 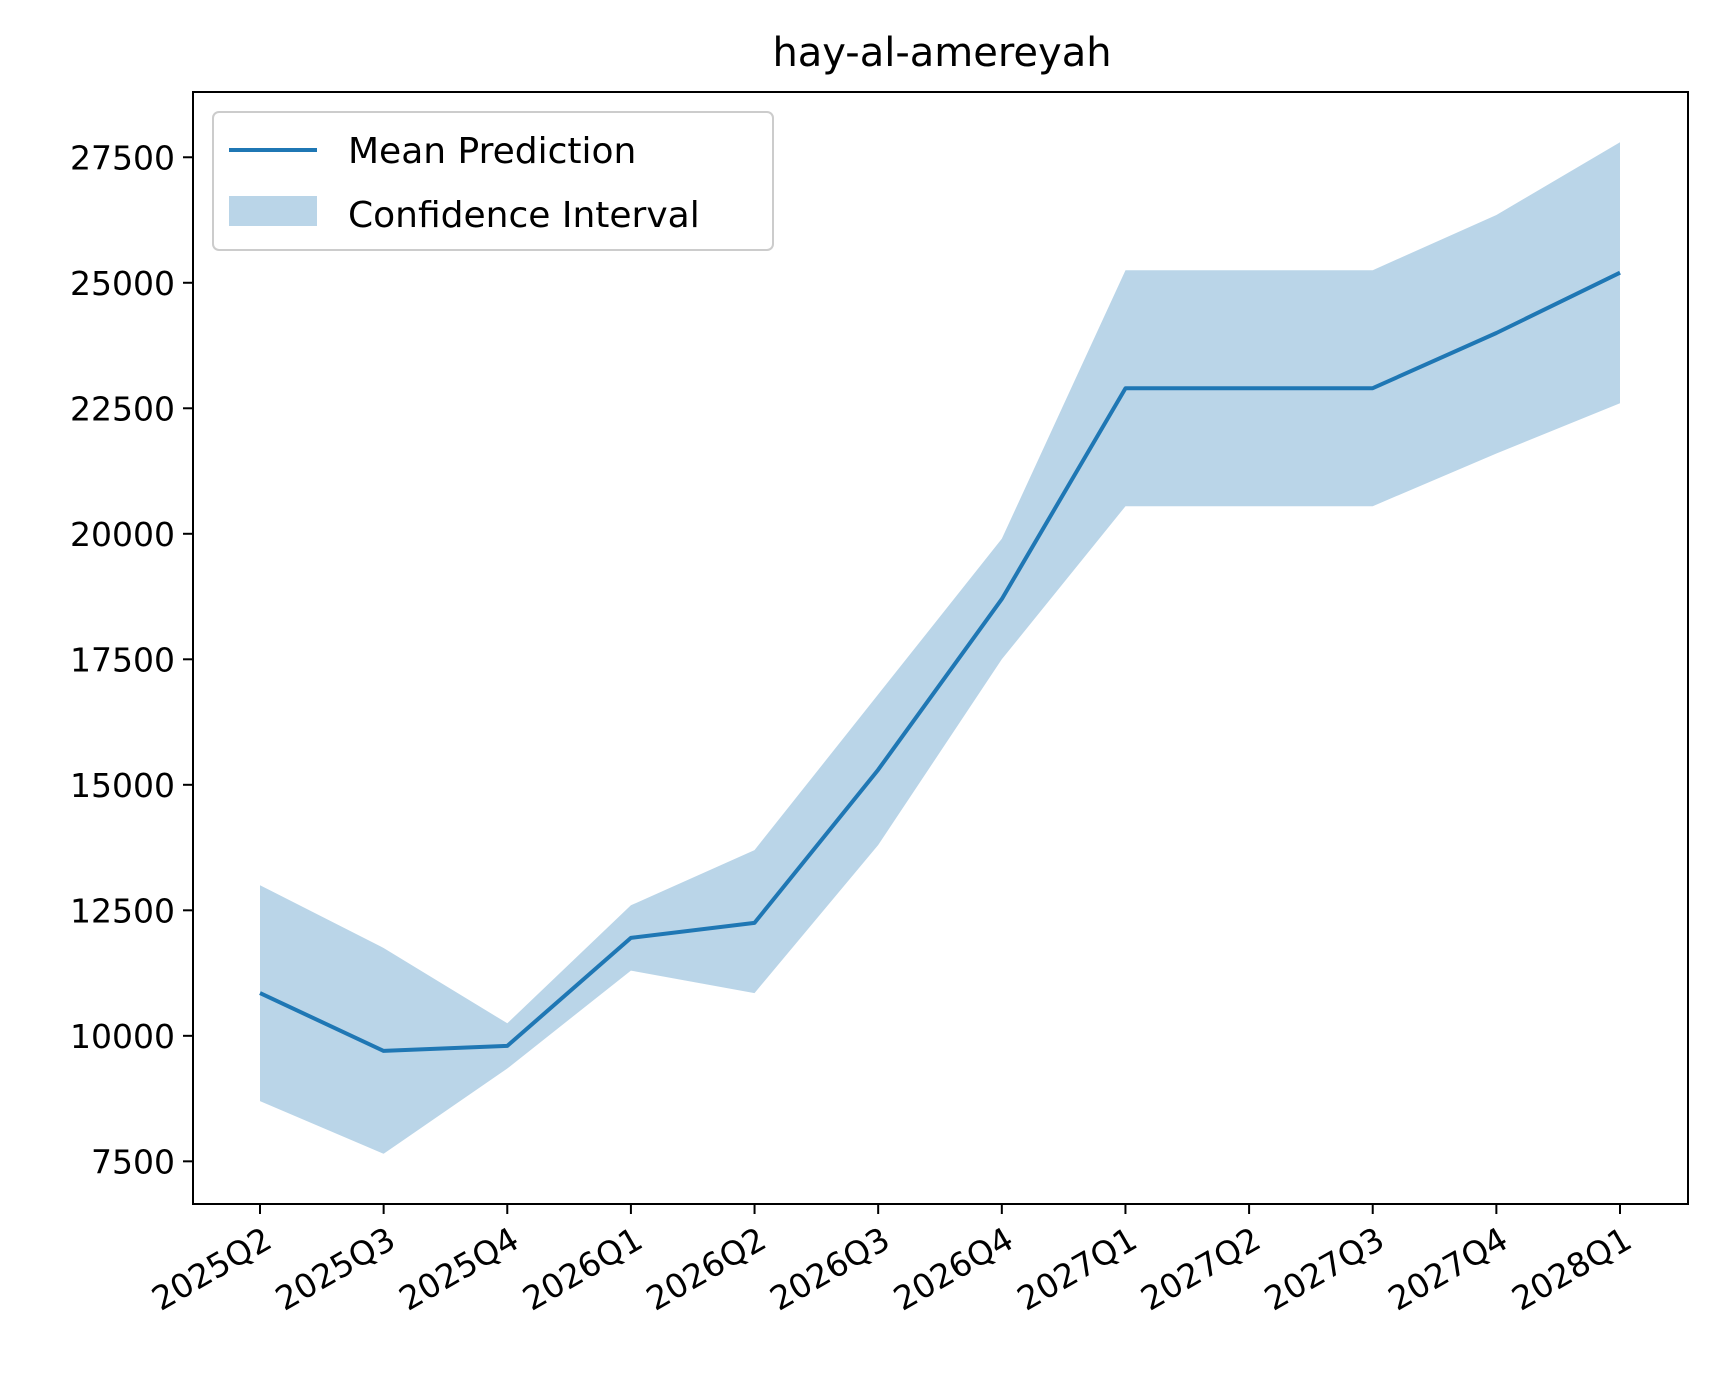 What do you see at coordinates (133, 1161) in the screenshot?
I see `y-tick-label: 7500` at bounding box center [133, 1161].